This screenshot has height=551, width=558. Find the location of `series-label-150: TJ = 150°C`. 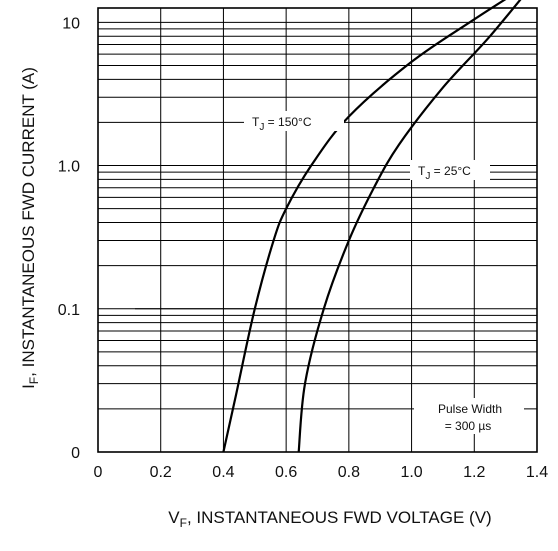

series-label-150: TJ = 150°C is located at coordinates (282, 124).